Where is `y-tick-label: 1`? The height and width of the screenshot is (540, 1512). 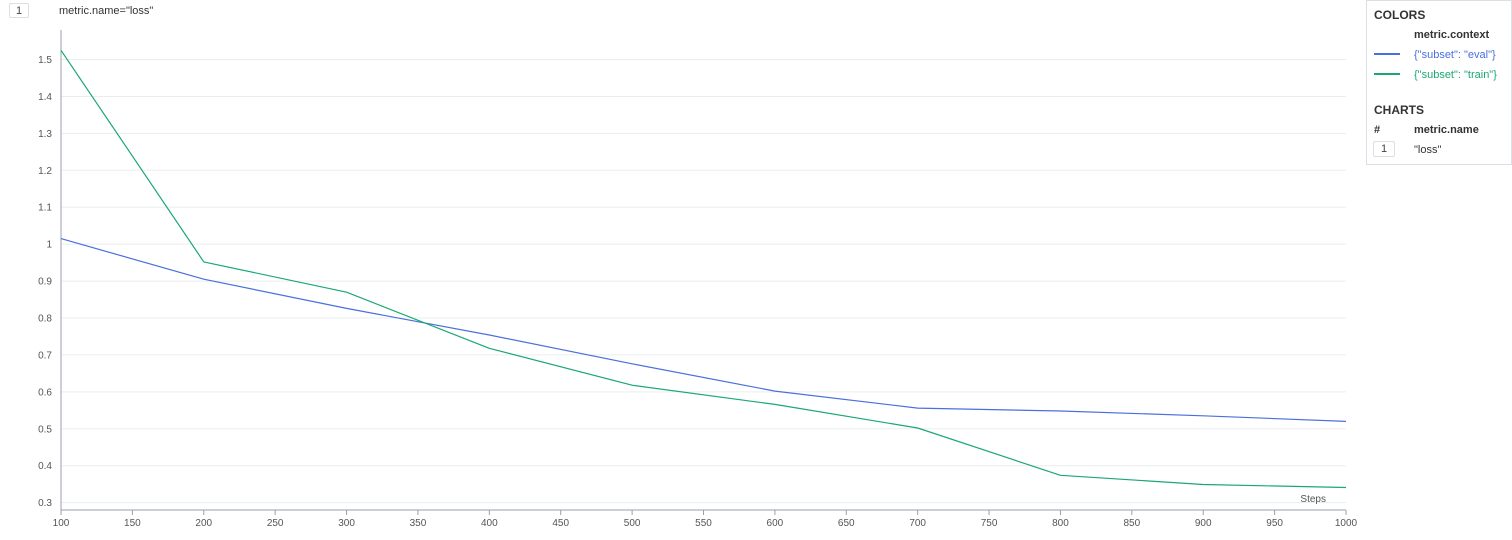
y-tick-label: 1 is located at coordinates (49, 245).